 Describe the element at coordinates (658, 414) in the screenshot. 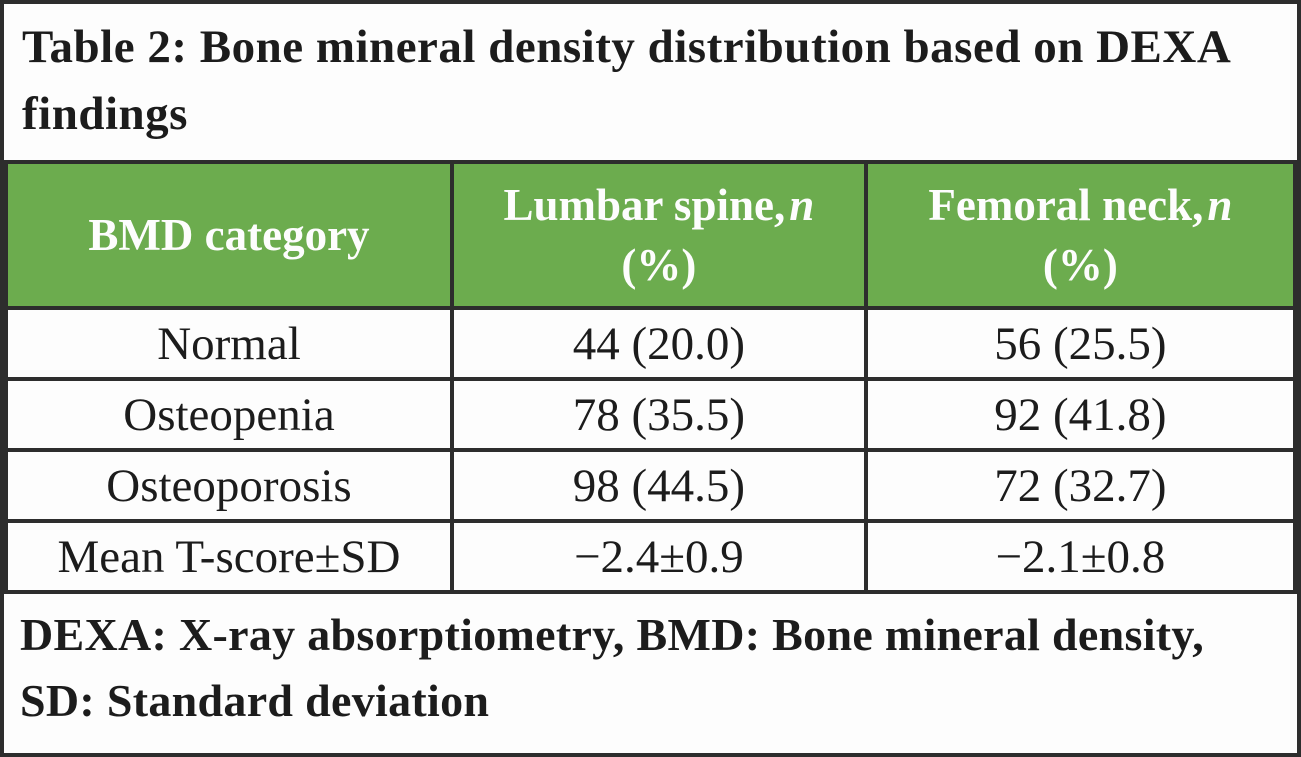

I see `cell-lumbar-value: 78 (35.5)` at that location.